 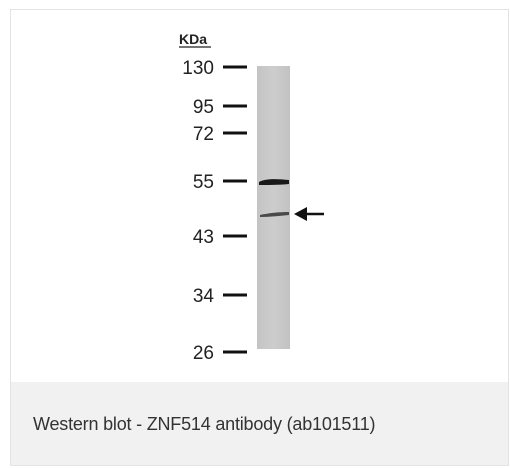 I want to click on marker-label-72: 72, so click(x=203, y=134).